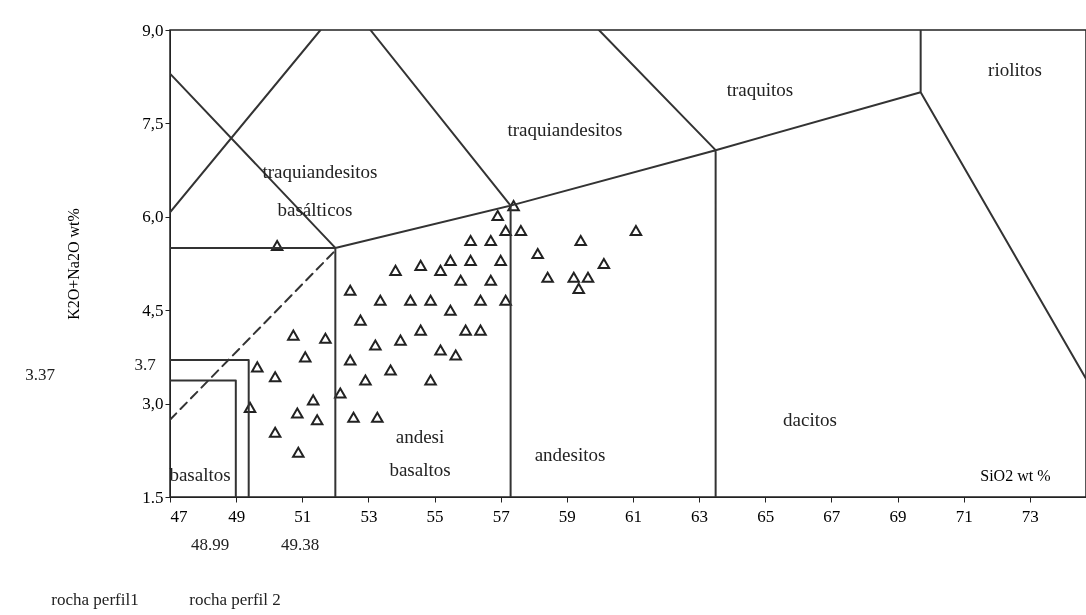 This screenshot has height=615, width=1086. I want to click on y-tick-label: 1.5, so click(153, 497).